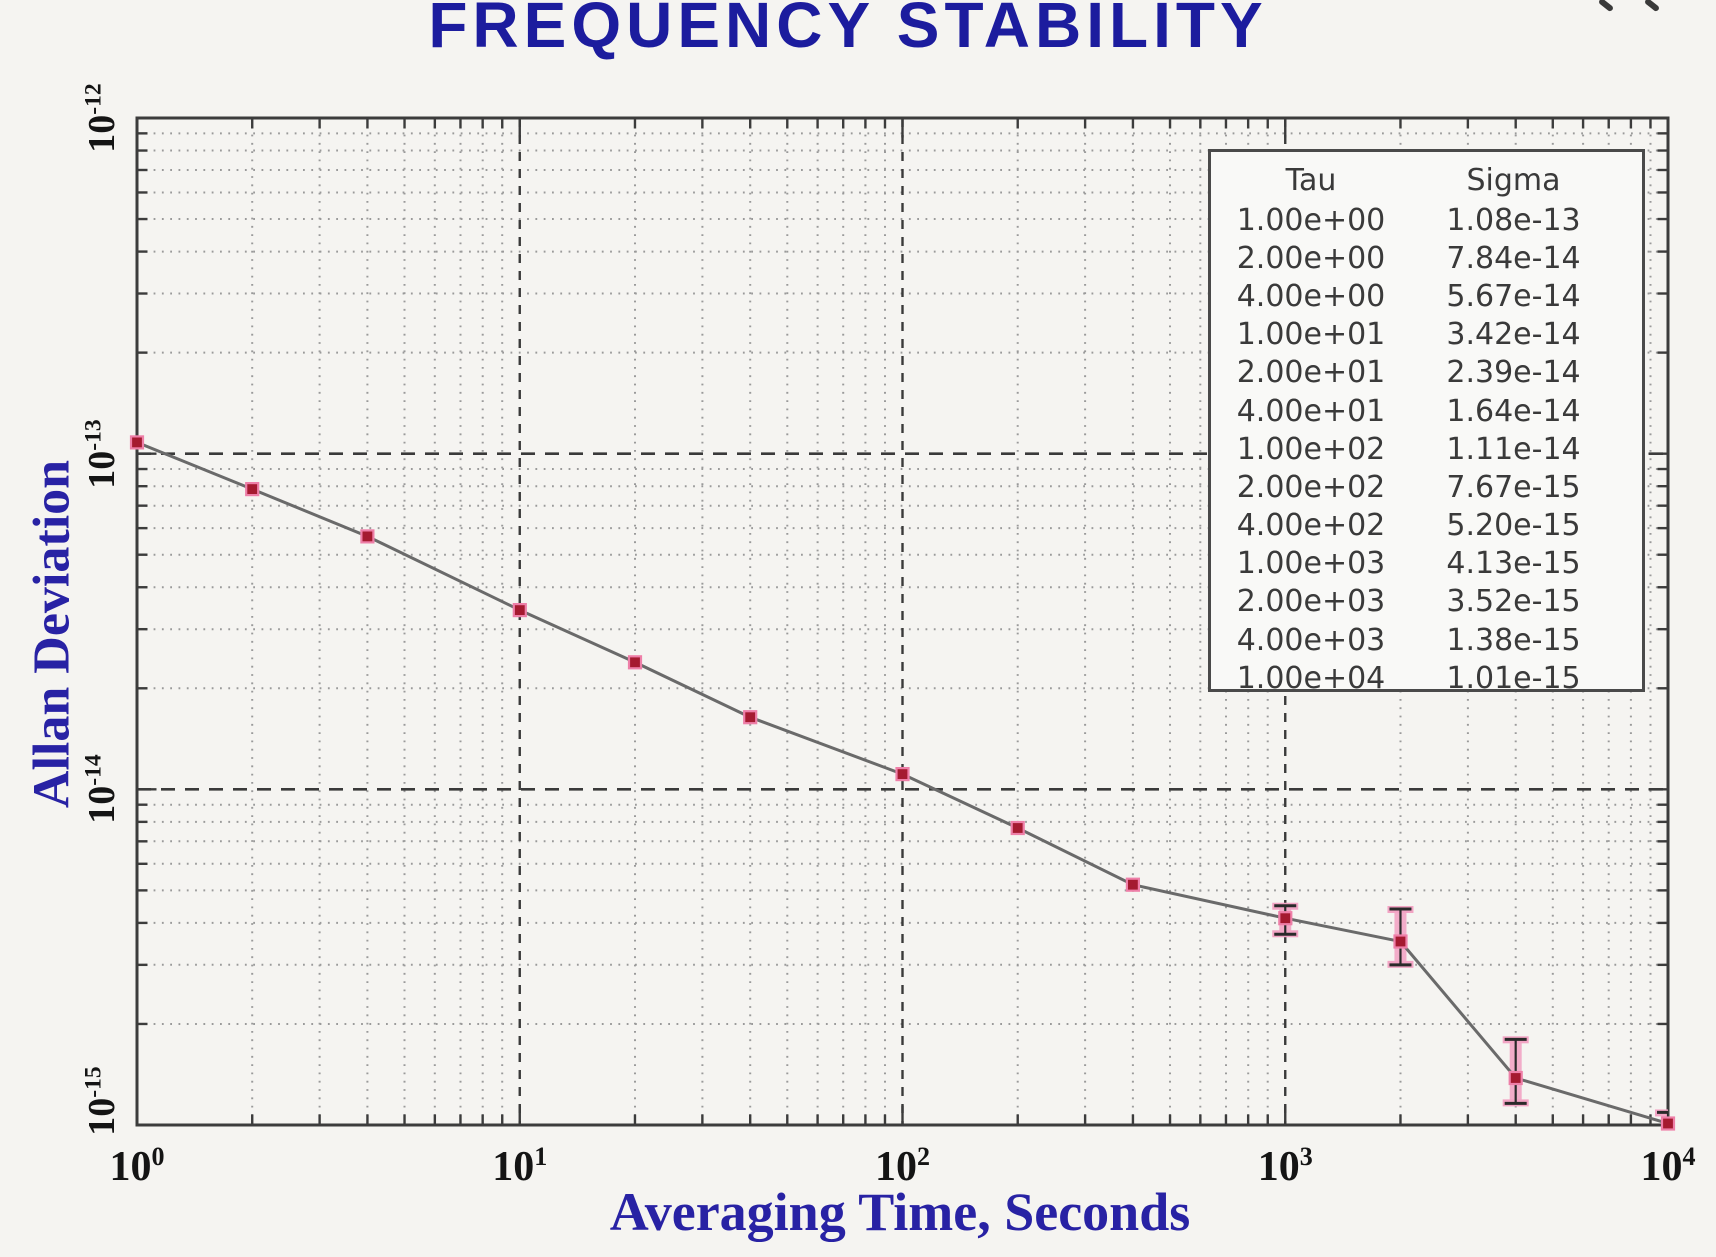 The width and height of the screenshot is (1716, 1257). What do you see at coordinates (1311, 335) in the screenshot?
I see `table-cell-tau: 1.00e+01` at bounding box center [1311, 335].